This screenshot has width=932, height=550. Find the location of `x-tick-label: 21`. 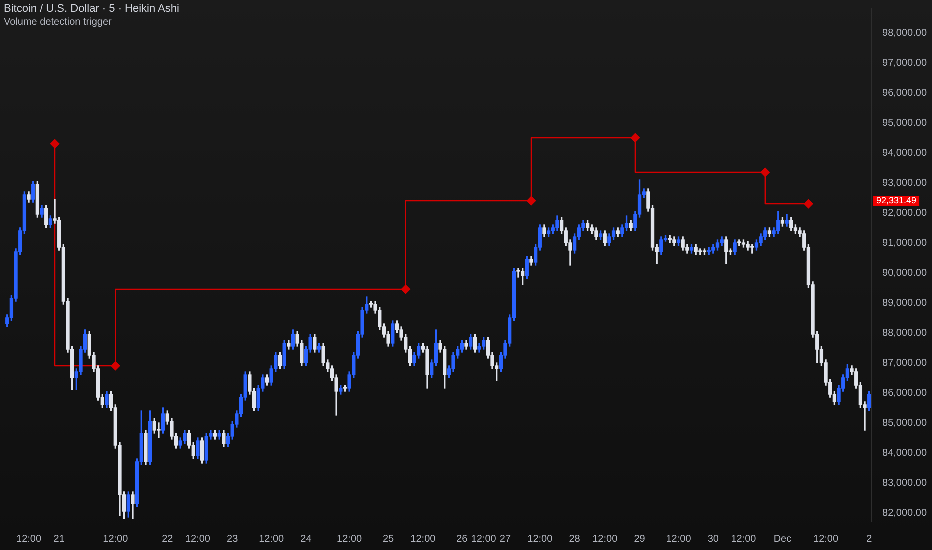

x-tick-label: 21 is located at coordinates (60, 539).